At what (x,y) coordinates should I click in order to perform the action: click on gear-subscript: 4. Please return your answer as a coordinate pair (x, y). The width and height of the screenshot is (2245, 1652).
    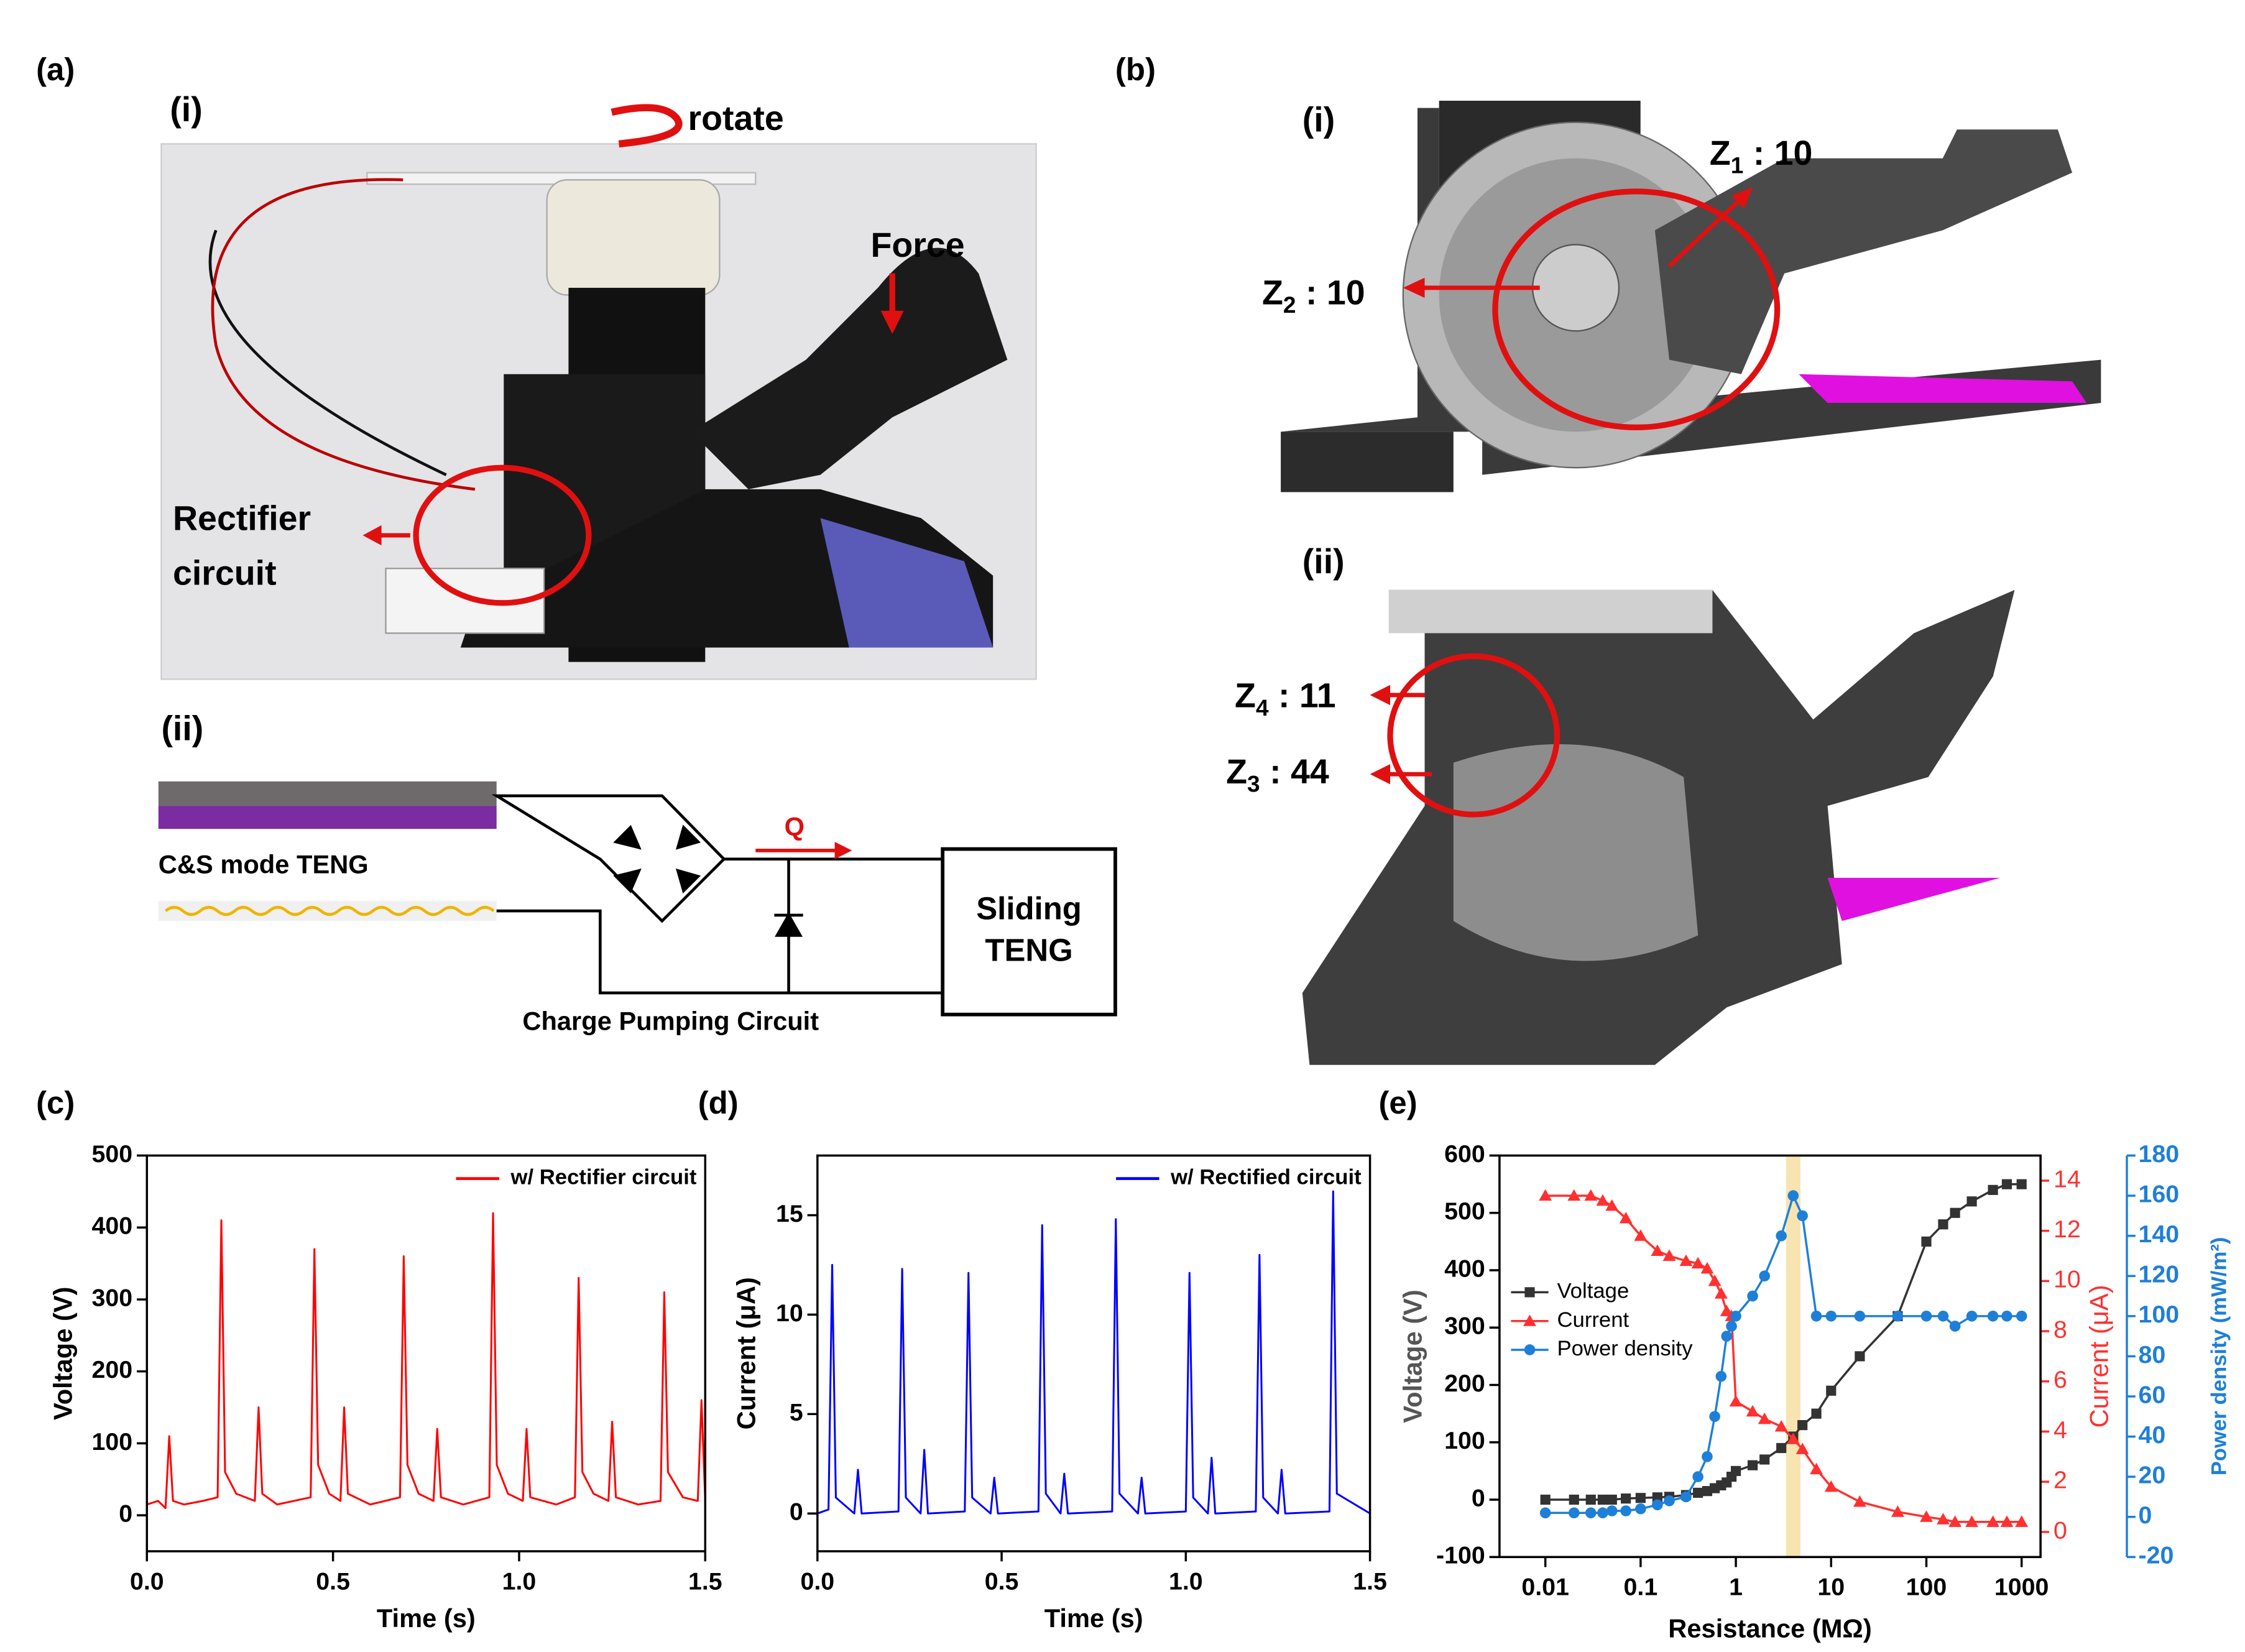
    Looking at the image, I should click on (1262, 707).